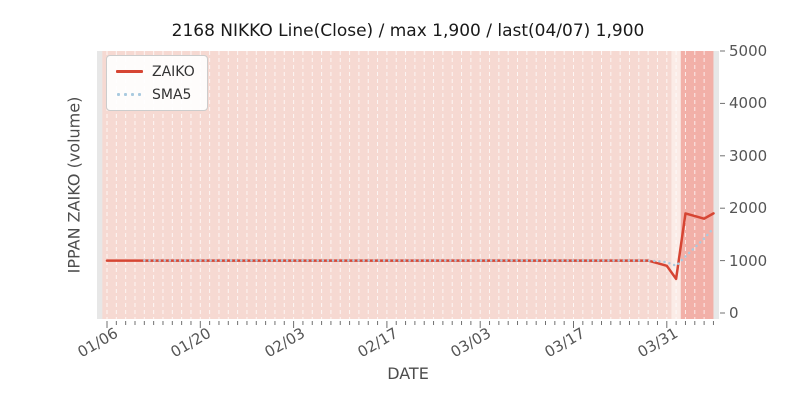  I want to click on zaiko-line-swatch-icon, so click(129, 71).